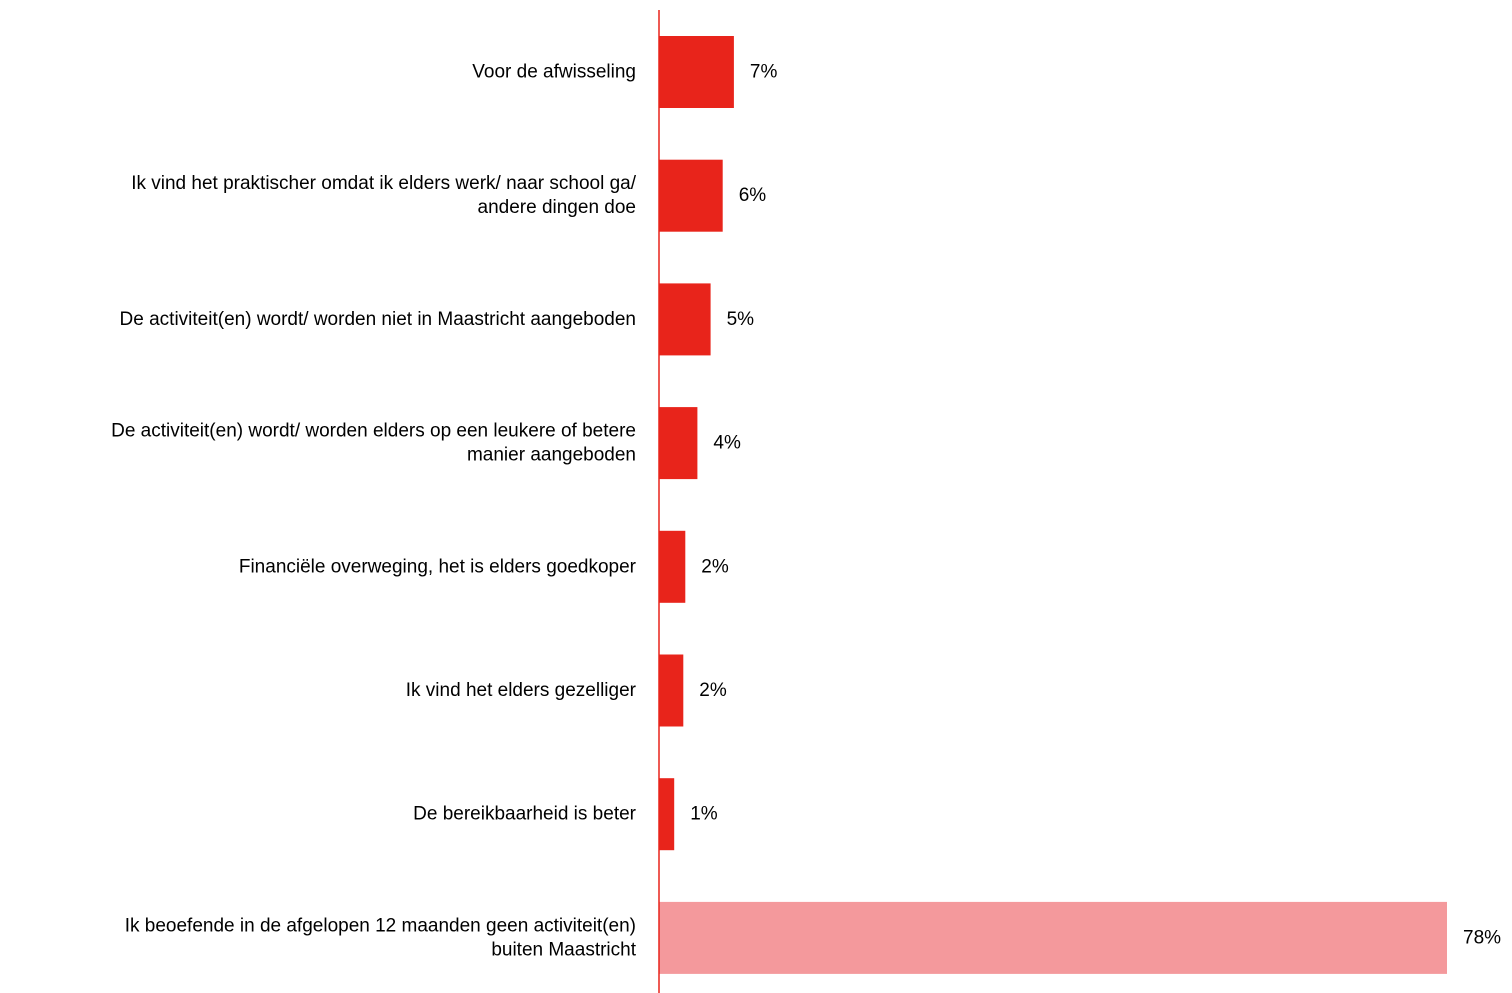 The width and height of the screenshot is (1512, 993). I want to click on category-label-line: andere dingen doe, so click(557, 207).